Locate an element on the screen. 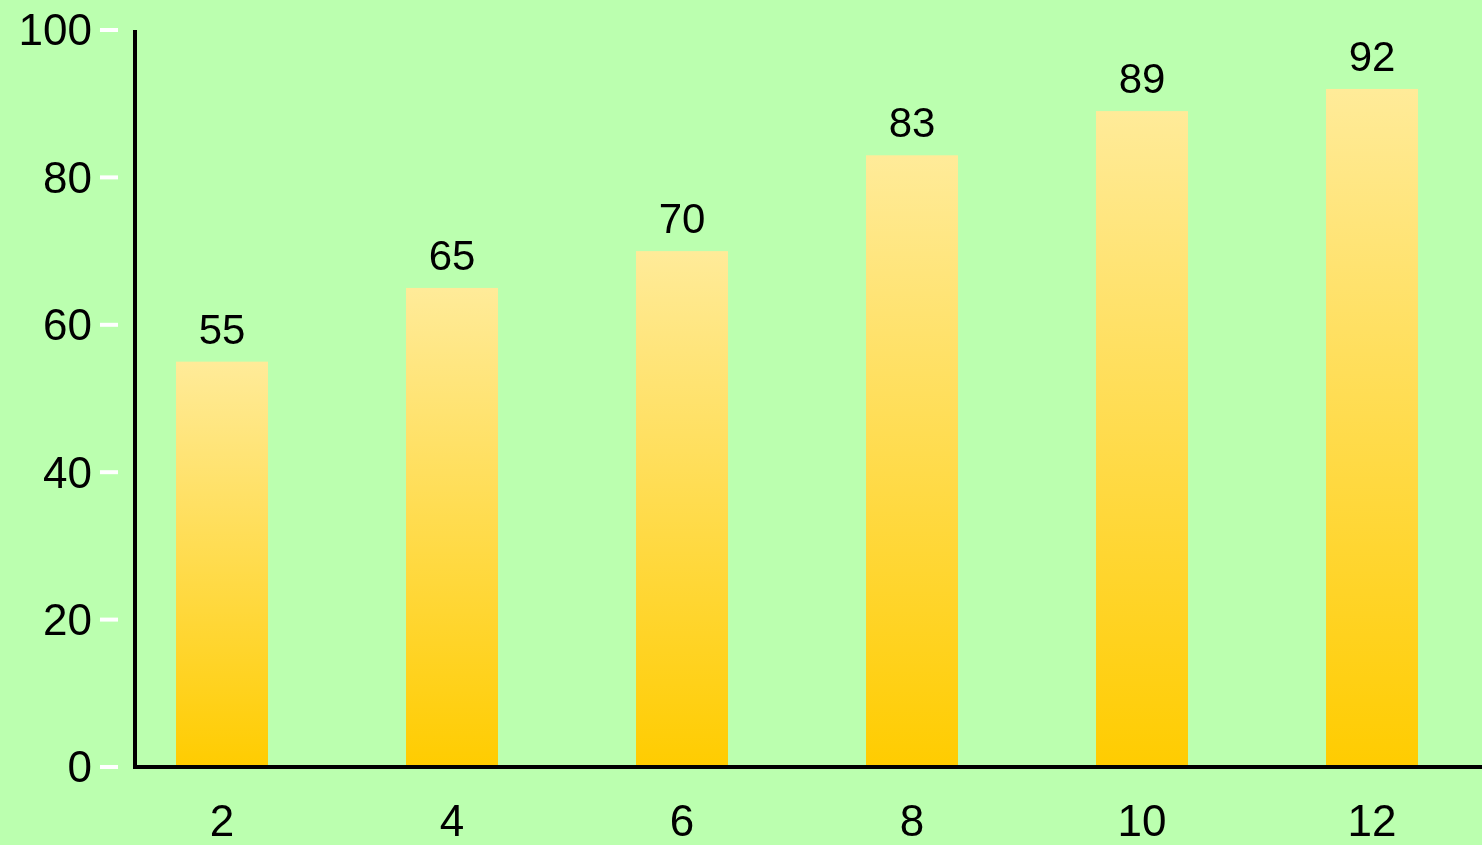 This screenshot has height=845, width=1482. data-label: 83 is located at coordinates (912, 123).